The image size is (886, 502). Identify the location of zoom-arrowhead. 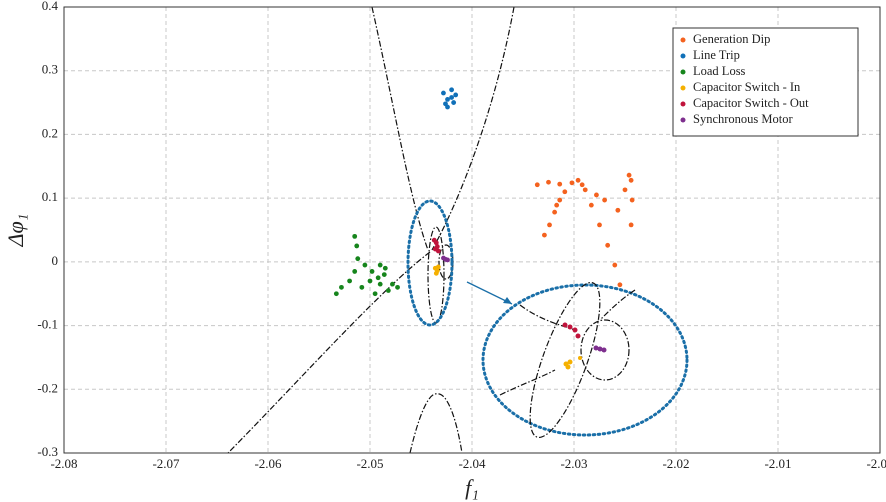
(507, 300).